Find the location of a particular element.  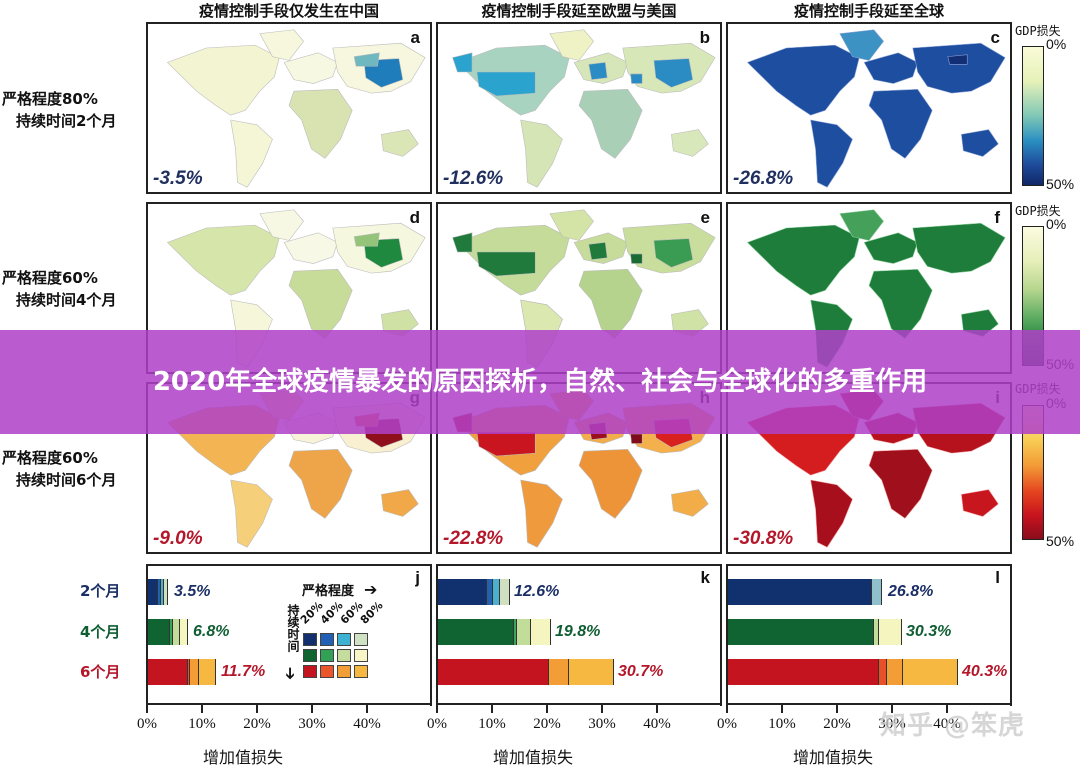

bar-value: 12.6% is located at coordinates (537, 591).